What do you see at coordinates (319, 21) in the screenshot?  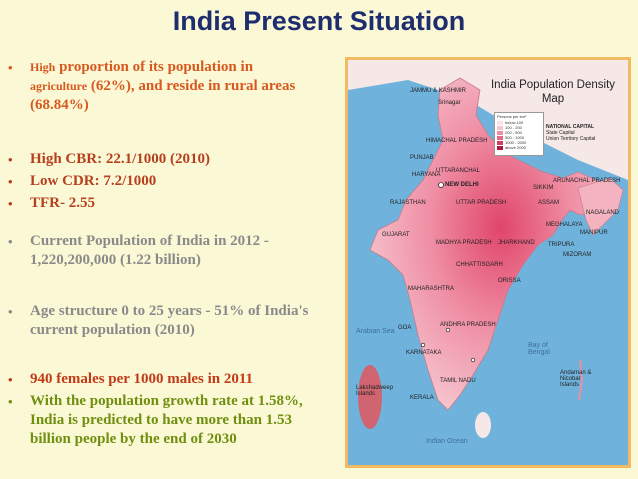 I see `slide-title: India Present Situation` at bounding box center [319, 21].